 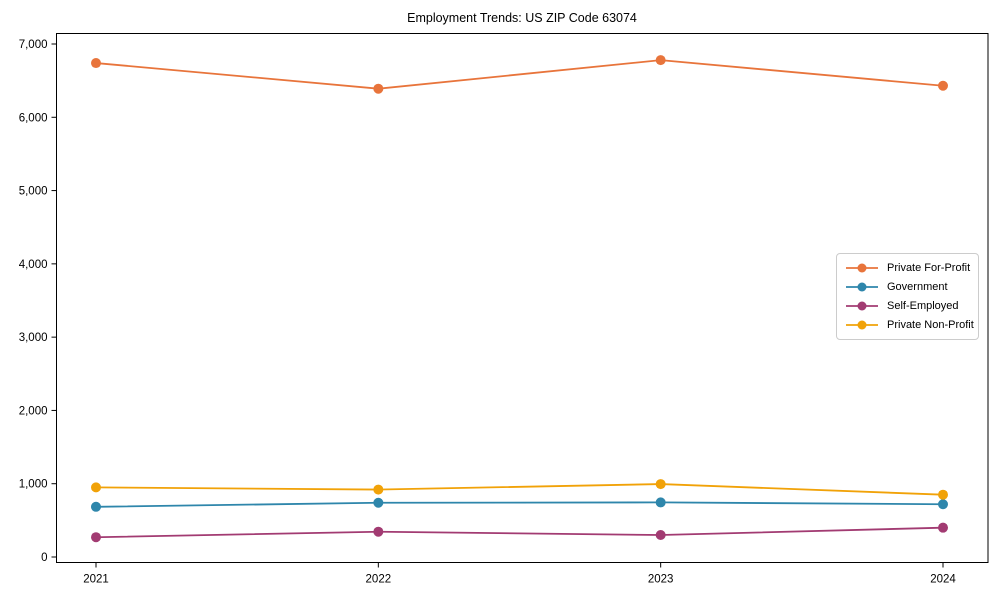 I want to click on data-point-government-2021, so click(x=96, y=506).